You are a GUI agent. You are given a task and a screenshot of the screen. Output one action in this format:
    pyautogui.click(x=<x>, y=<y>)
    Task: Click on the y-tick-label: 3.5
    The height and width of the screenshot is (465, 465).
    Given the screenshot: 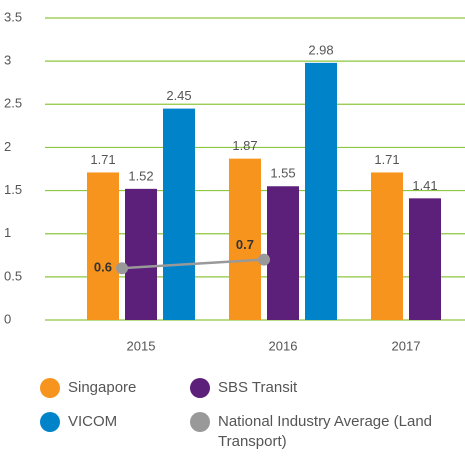 What is the action you would take?
    pyautogui.click(x=13, y=16)
    